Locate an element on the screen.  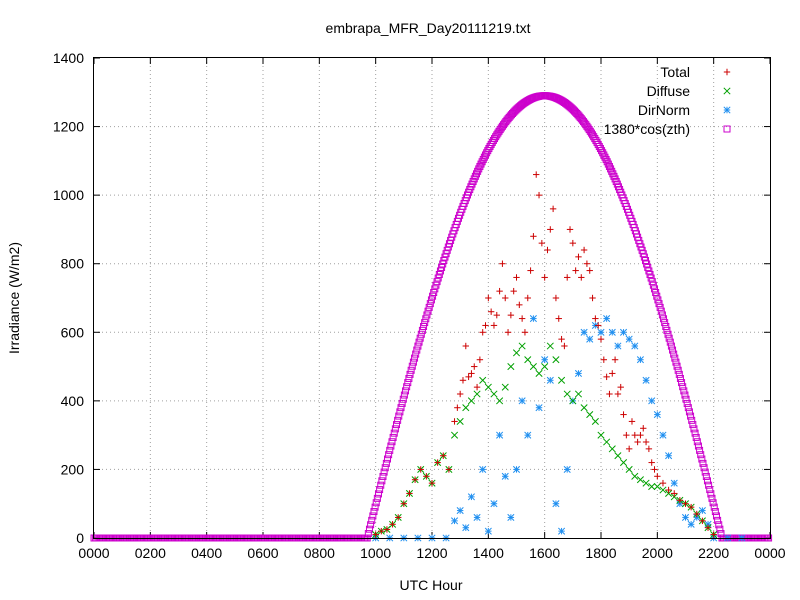
legend-label-cos-zth: 1380*cos(zth) is located at coordinates (647, 129).